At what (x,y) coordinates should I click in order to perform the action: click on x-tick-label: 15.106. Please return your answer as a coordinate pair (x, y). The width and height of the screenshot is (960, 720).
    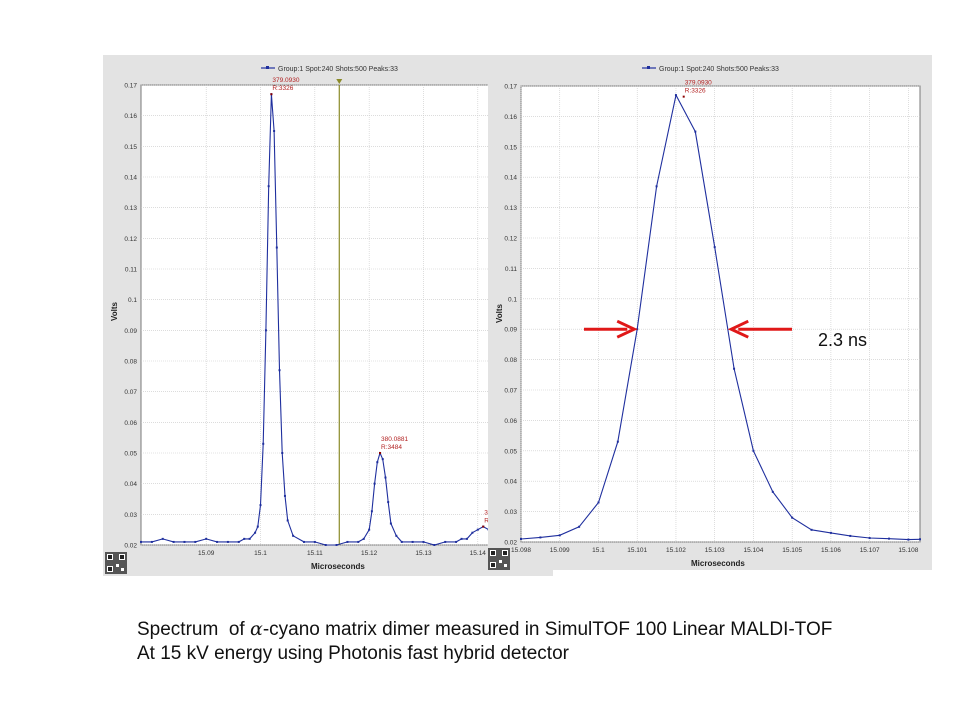
    Looking at the image, I should click on (831, 550).